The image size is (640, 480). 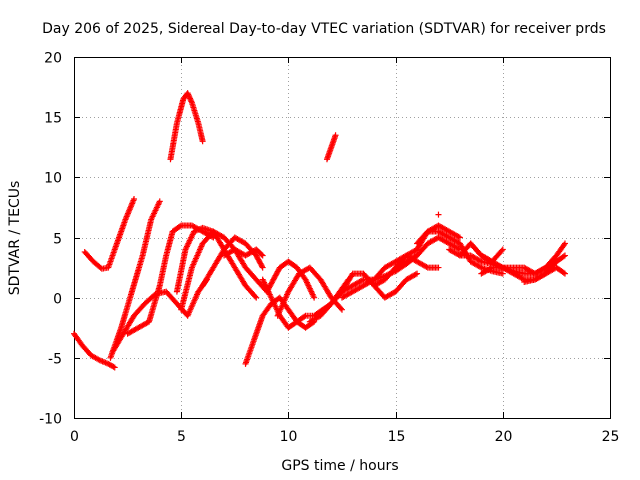 I want to click on y-tick-label: 20, so click(x=53, y=59).